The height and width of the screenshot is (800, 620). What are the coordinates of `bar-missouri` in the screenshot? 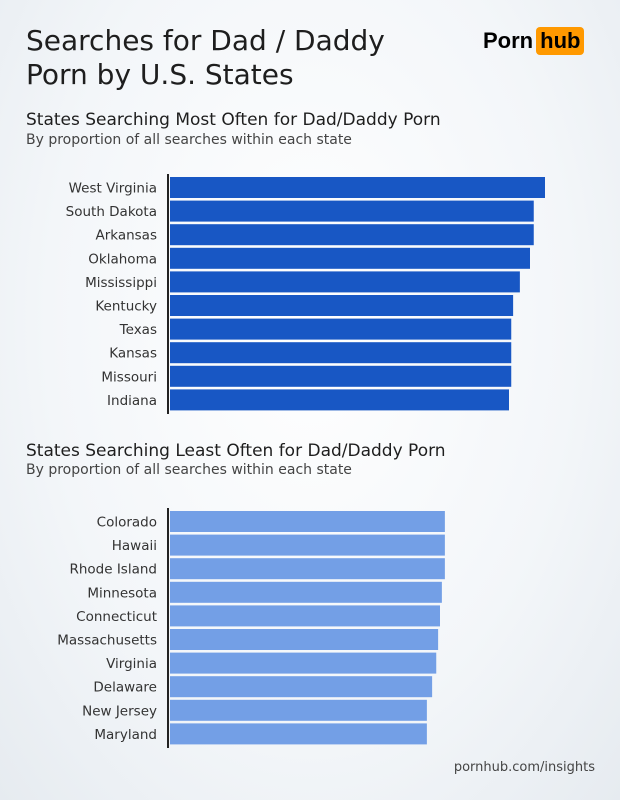 It's located at (341, 376).